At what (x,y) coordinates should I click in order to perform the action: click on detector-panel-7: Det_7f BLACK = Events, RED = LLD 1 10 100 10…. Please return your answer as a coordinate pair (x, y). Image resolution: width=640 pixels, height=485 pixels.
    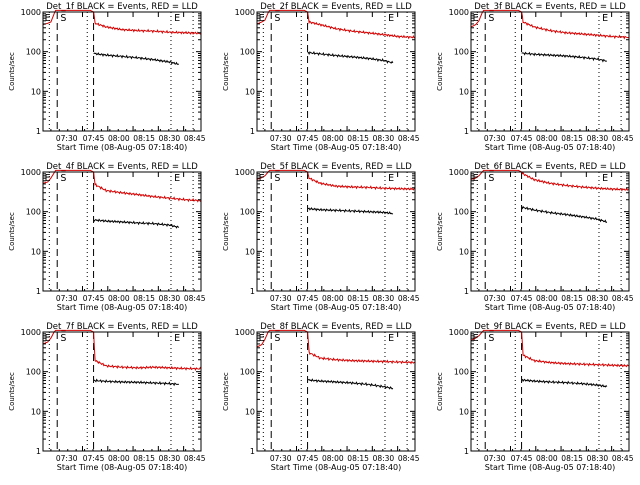
    Looking at the image, I should click on (107, 397).